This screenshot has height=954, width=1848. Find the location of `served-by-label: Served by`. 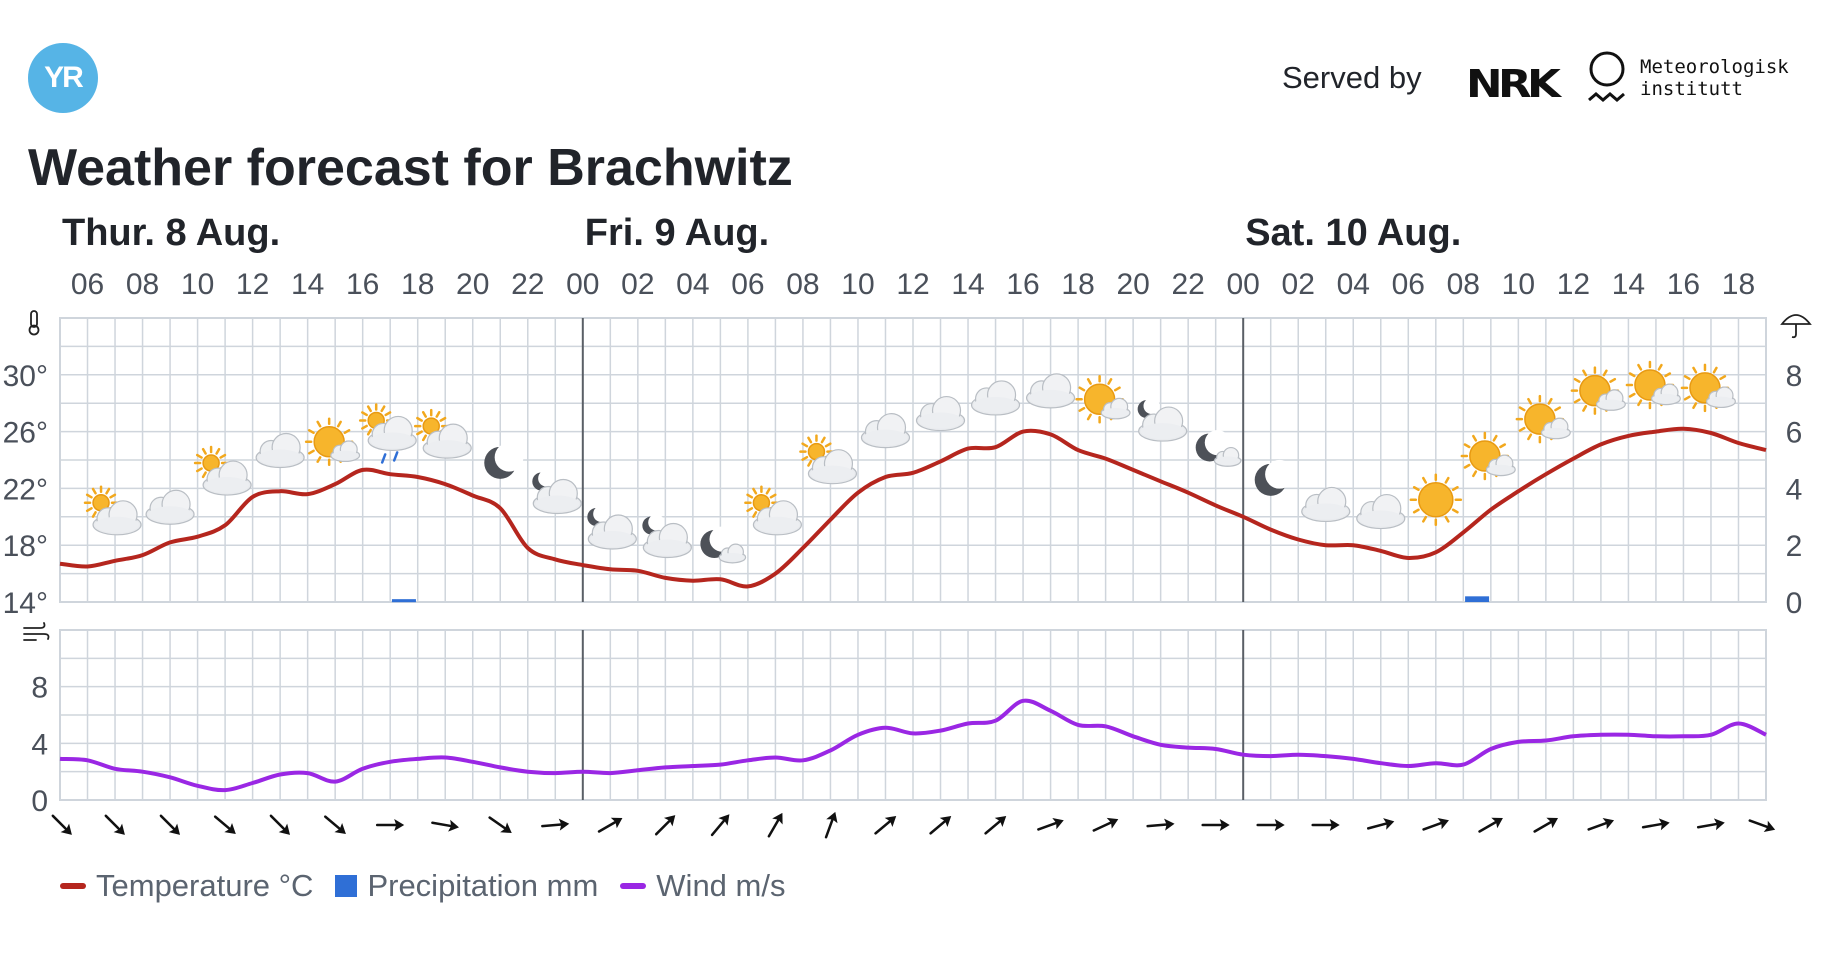

served-by-label: Served by is located at coordinates (1352, 77).